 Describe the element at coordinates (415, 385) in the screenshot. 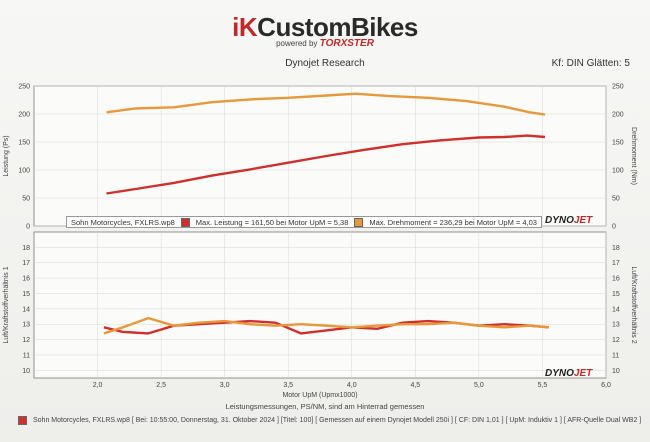

I see `x-tick-label: 4,5` at that location.